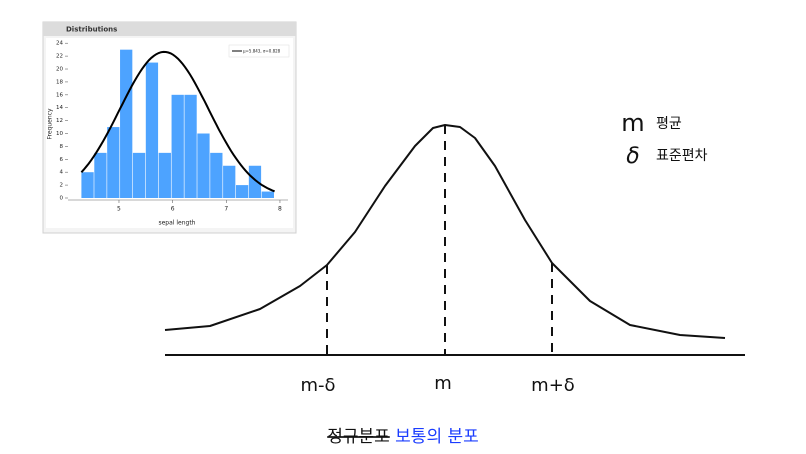  I want to click on caption: 정규분포 보통의 분포, so click(403, 437).